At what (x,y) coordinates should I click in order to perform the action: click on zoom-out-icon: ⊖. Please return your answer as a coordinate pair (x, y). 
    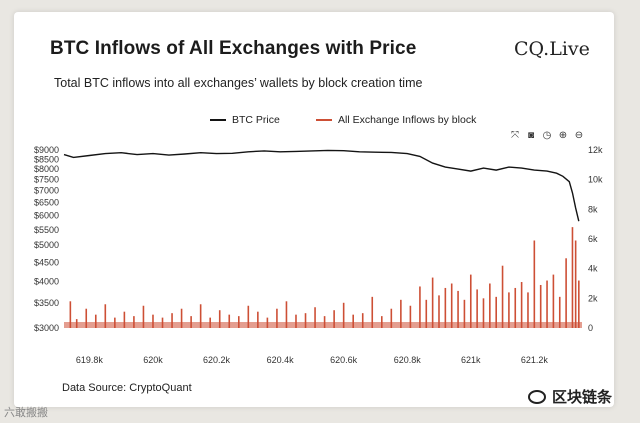
    Looking at the image, I should click on (579, 135).